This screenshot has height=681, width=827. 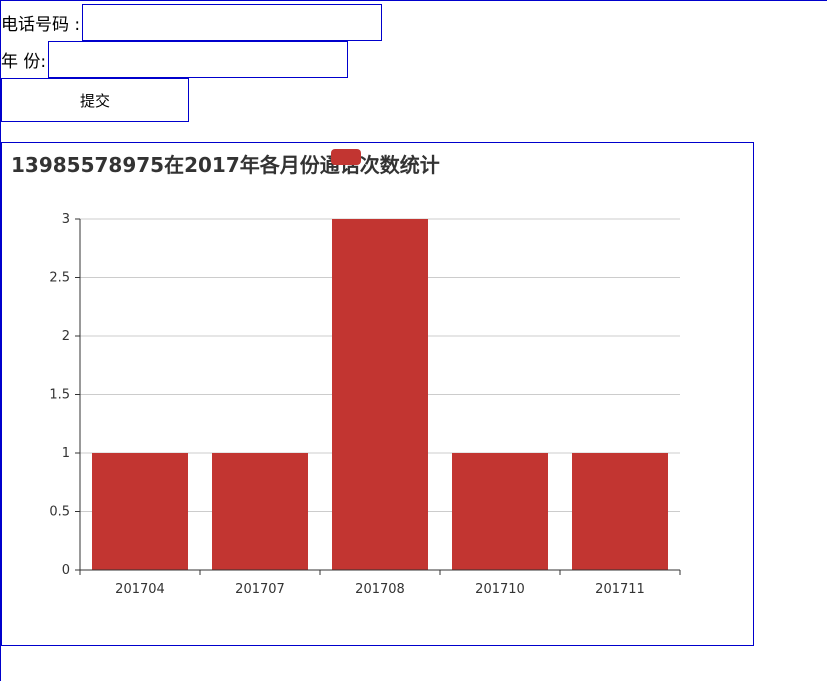 I want to click on phone-row: 电话号码 :, so click(x=191, y=22).